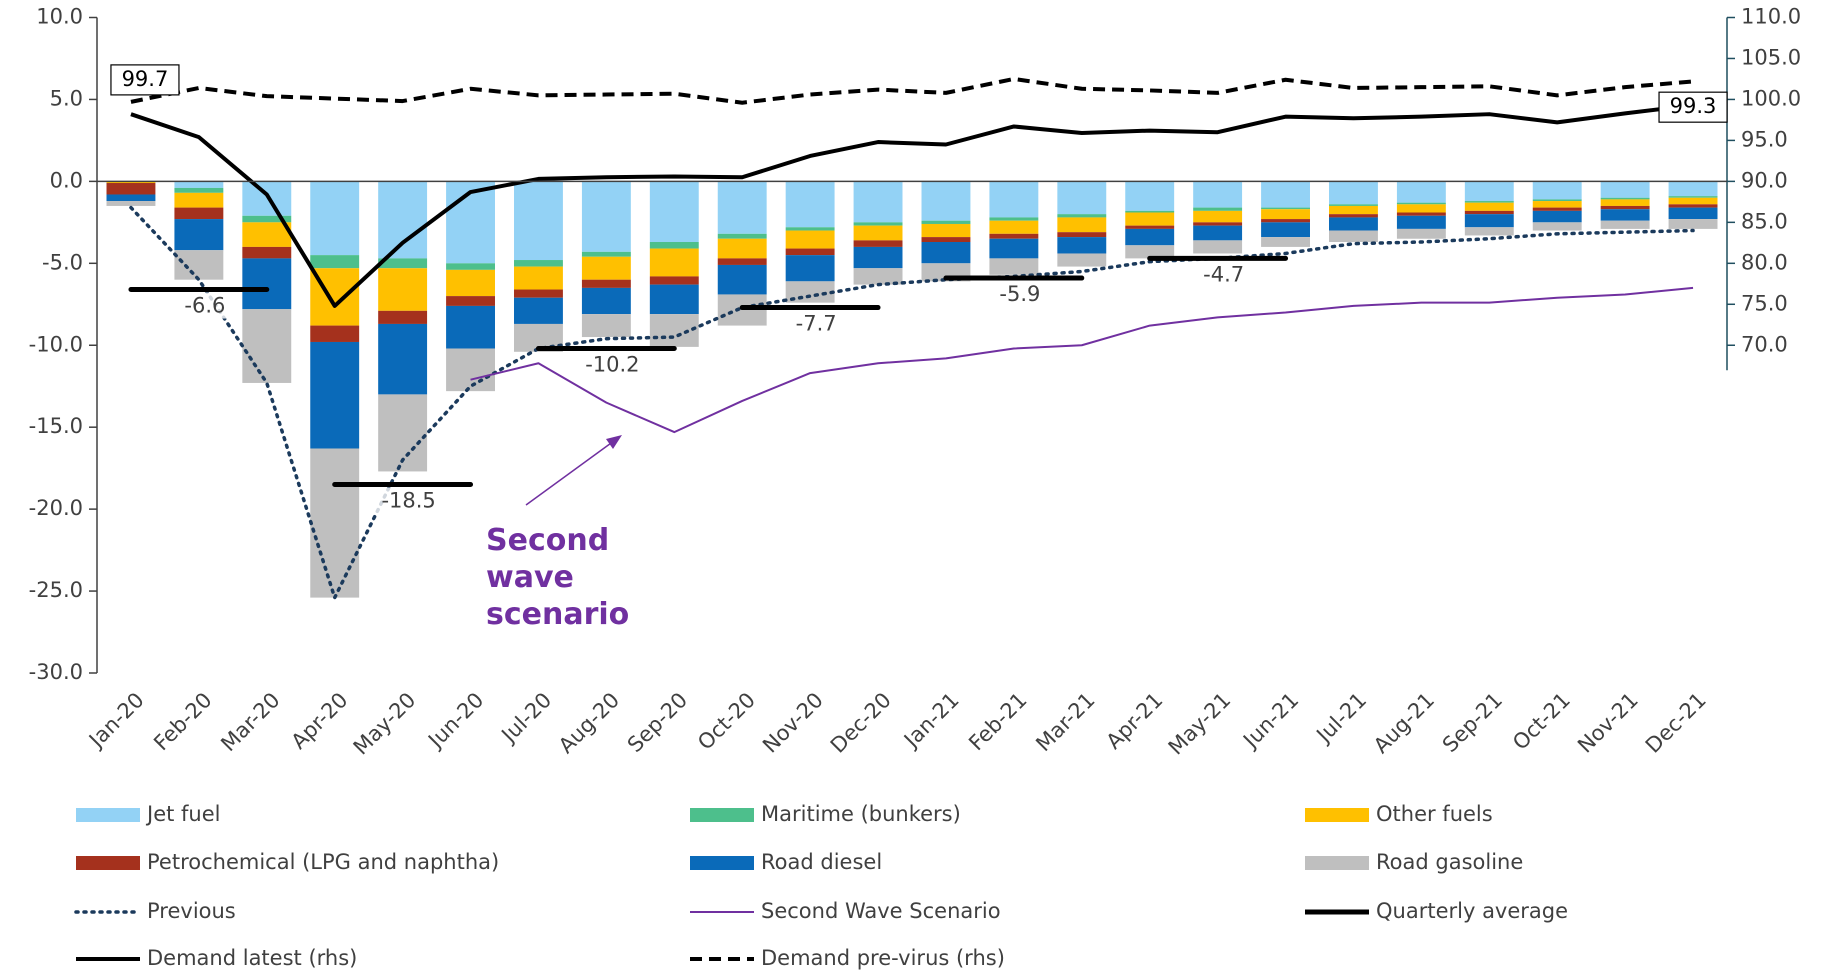 Image resolution: width=1826 pixels, height=977 pixels. Describe the element at coordinates (816, 324) in the screenshot. I see `quarterly-label: -7.7` at that location.